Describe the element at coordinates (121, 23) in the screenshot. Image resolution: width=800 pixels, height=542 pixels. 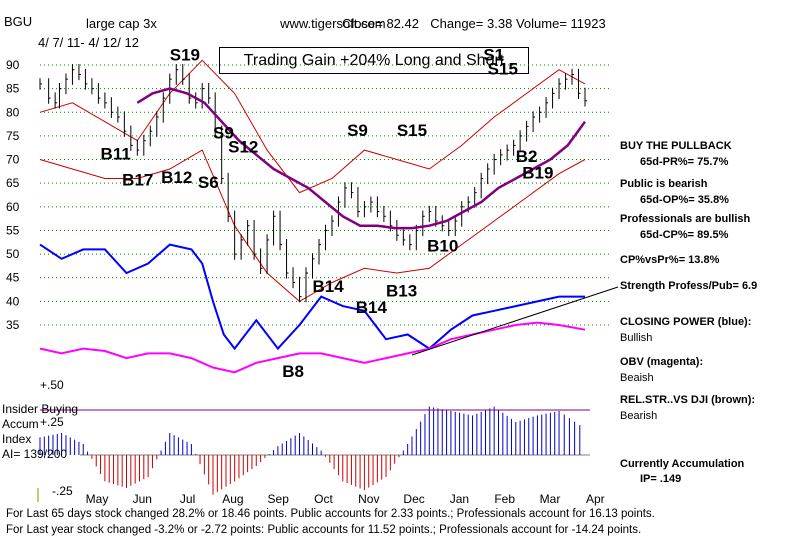
I see `description: large cap 3x` at that location.